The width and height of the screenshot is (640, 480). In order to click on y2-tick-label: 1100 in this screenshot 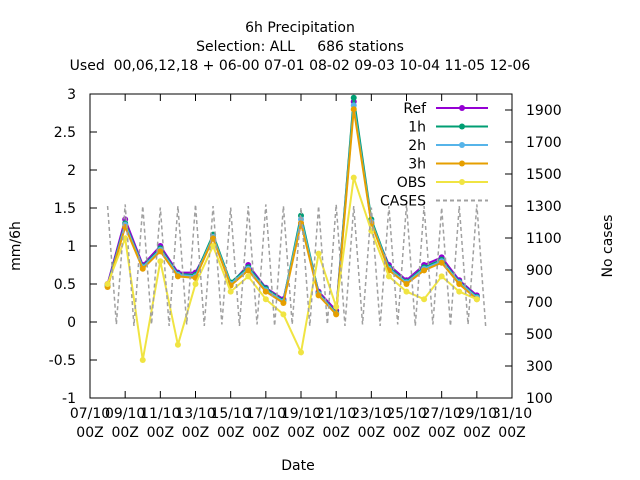, I will do `click(544, 239)`.